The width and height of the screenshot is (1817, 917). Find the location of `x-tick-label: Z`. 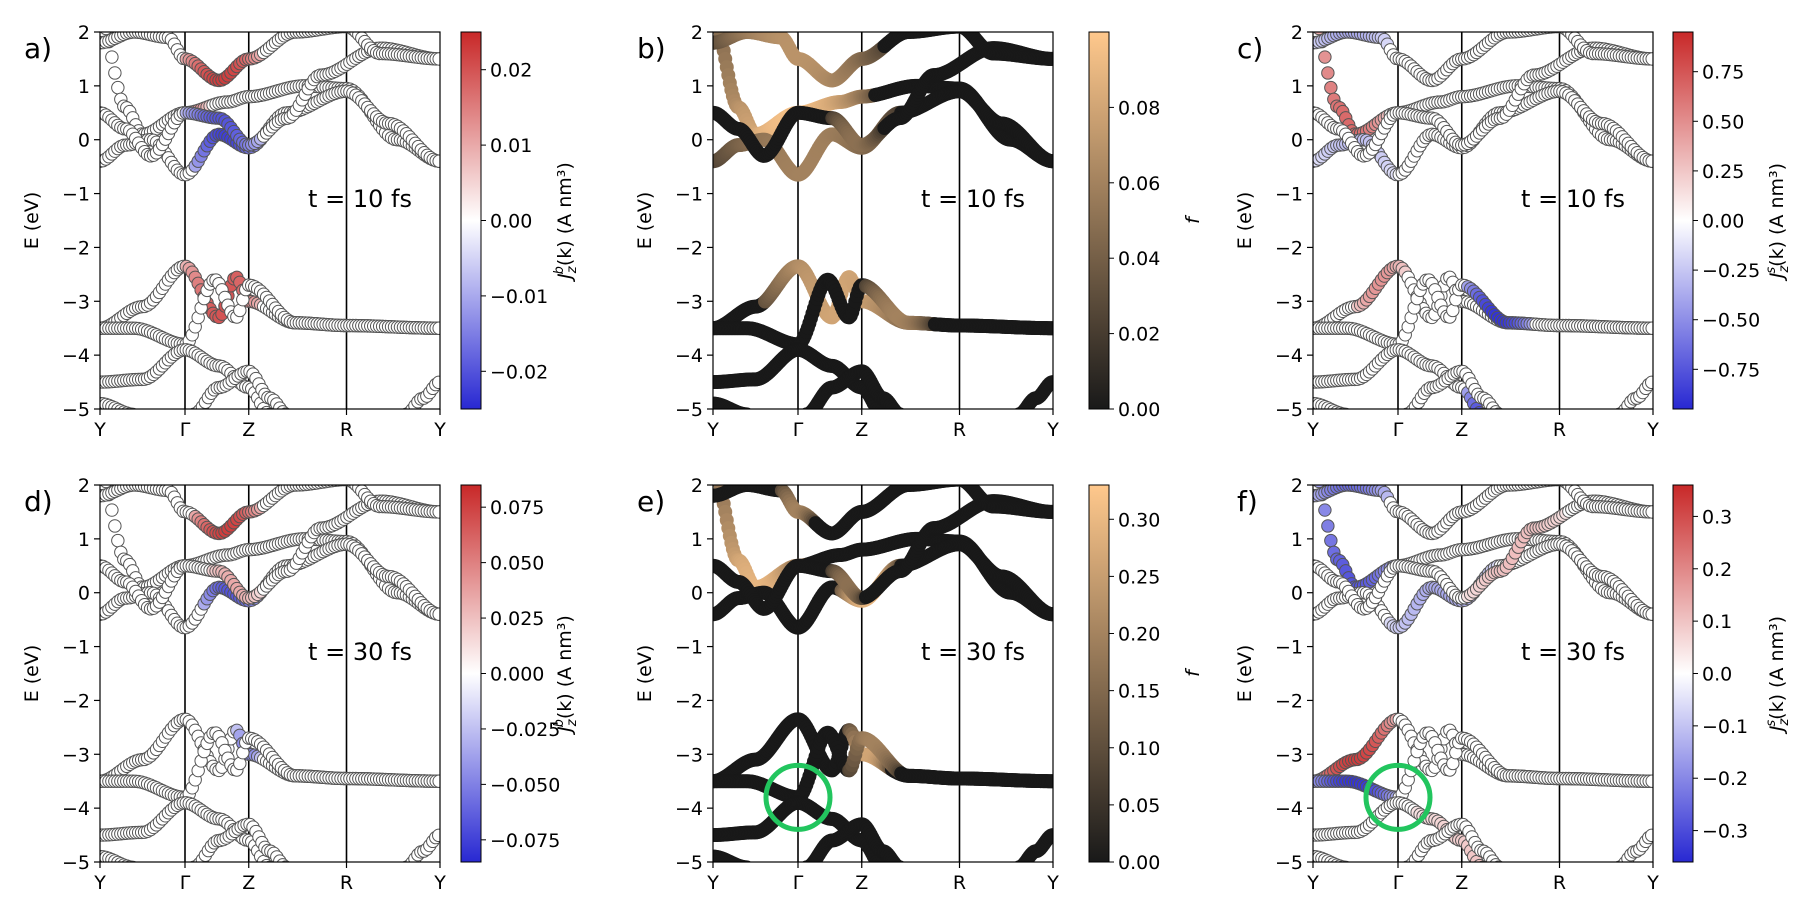

x-tick-label: Z is located at coordinates (248, 430).